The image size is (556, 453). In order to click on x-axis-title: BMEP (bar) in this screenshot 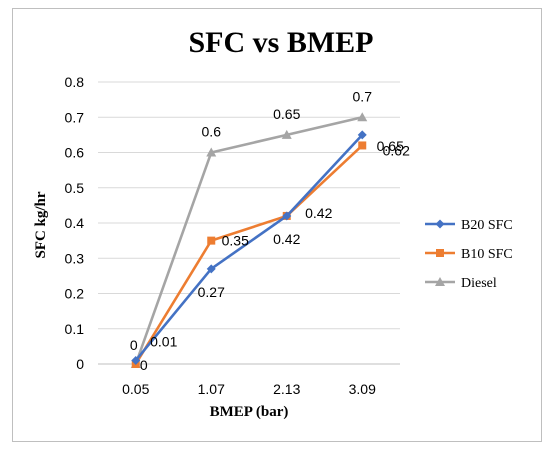, I will do `click(249, 412)`.